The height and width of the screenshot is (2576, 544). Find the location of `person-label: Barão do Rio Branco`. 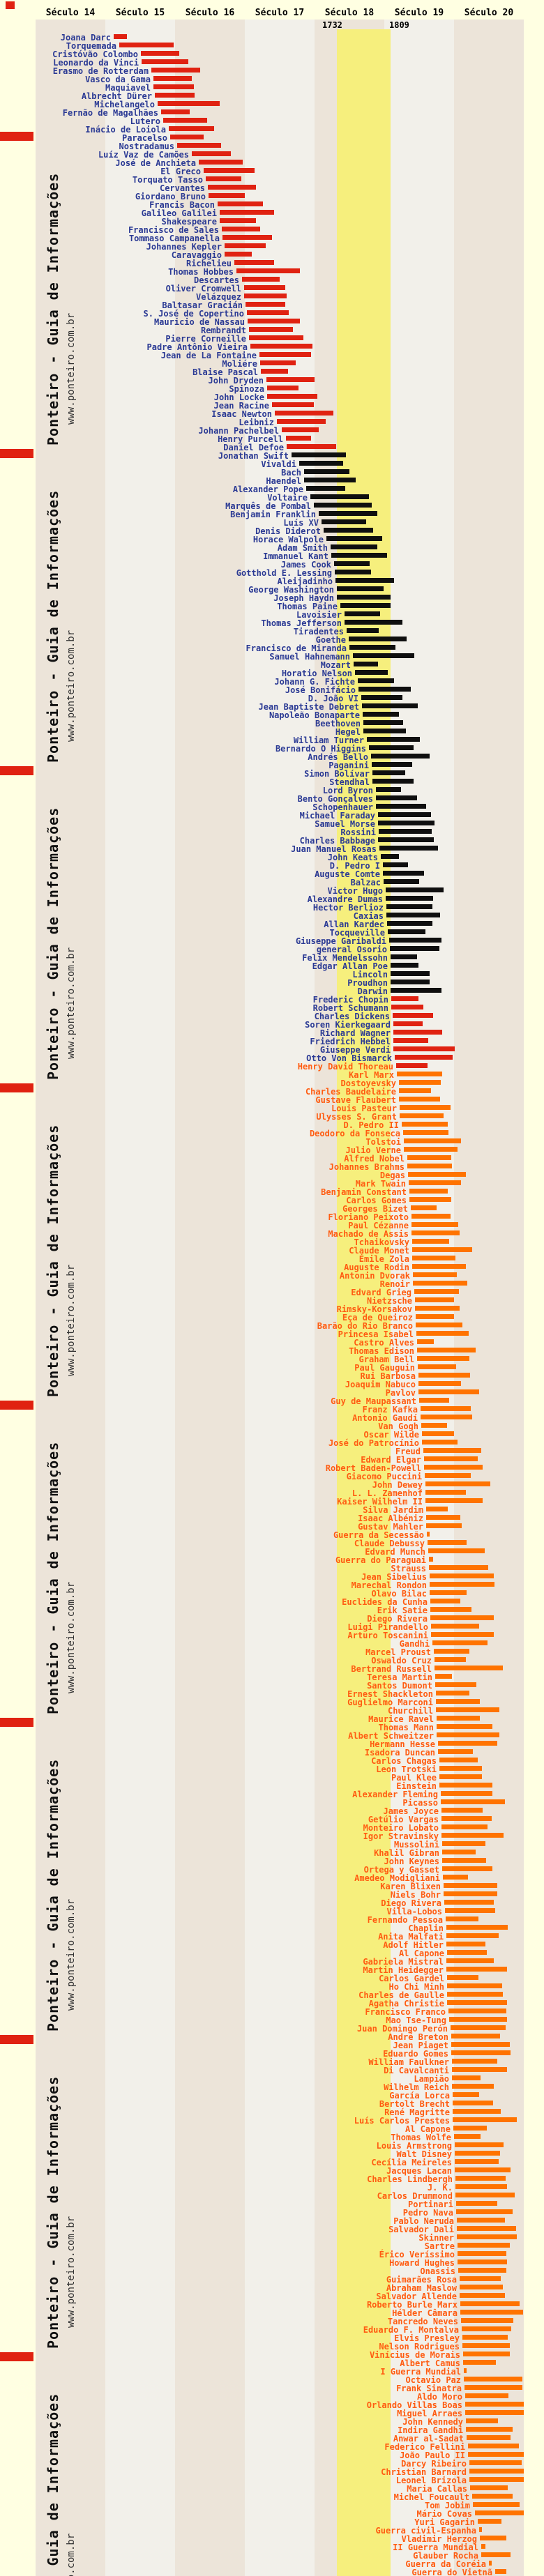

person-label: Barão do Rio Branco is located at coordinates (365, 1326).